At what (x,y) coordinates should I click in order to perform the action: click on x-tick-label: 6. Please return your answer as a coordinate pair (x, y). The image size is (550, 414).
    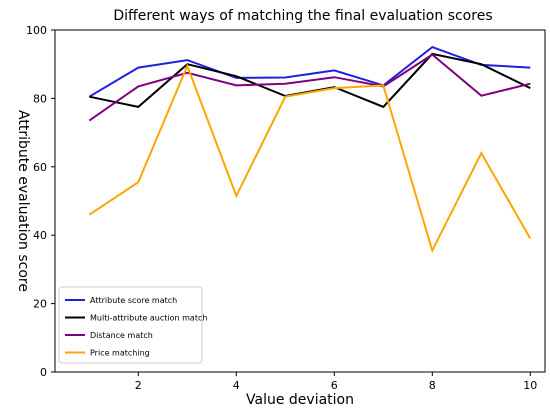
    Looking at the image, I should click on (334, 385).